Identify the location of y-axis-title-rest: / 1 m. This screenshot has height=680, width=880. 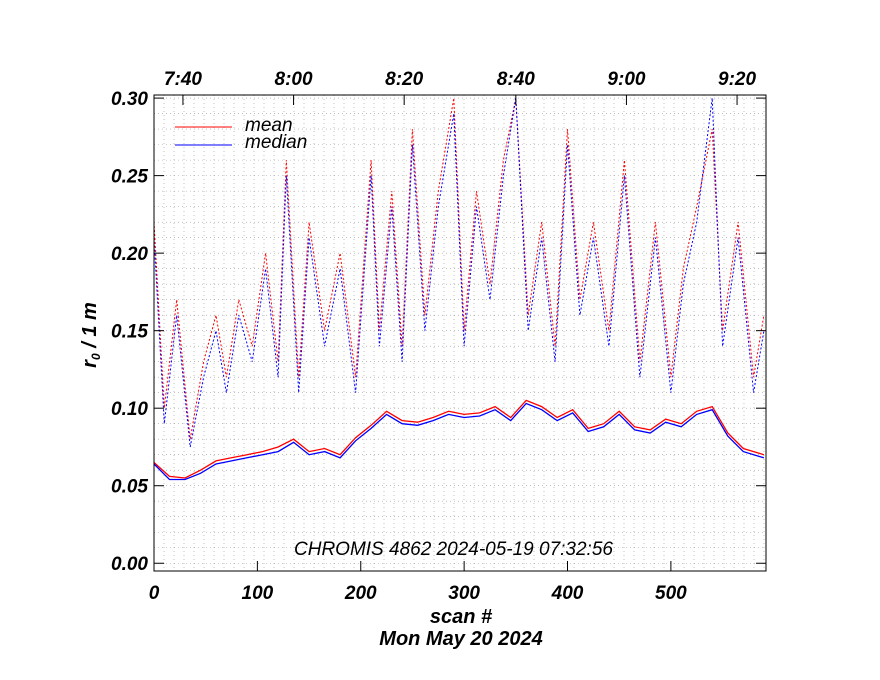
(90, 327).